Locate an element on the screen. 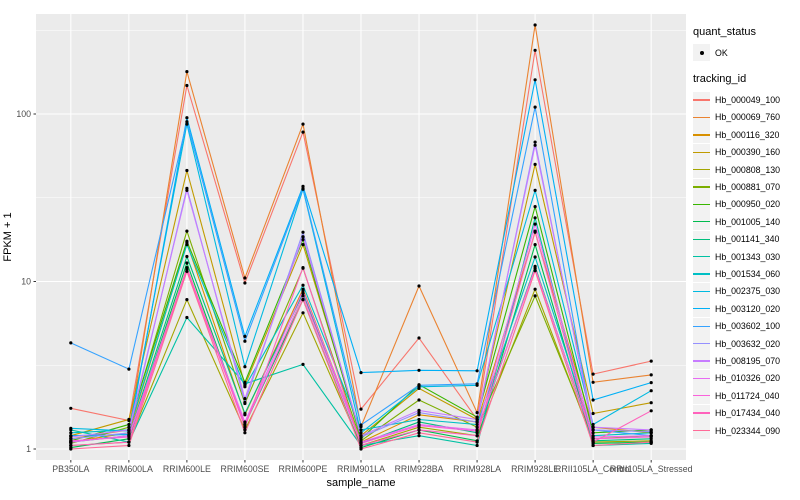  legend-item-Hb_001343_030: Hb_001343_030 is located at coordinates (746, 257).